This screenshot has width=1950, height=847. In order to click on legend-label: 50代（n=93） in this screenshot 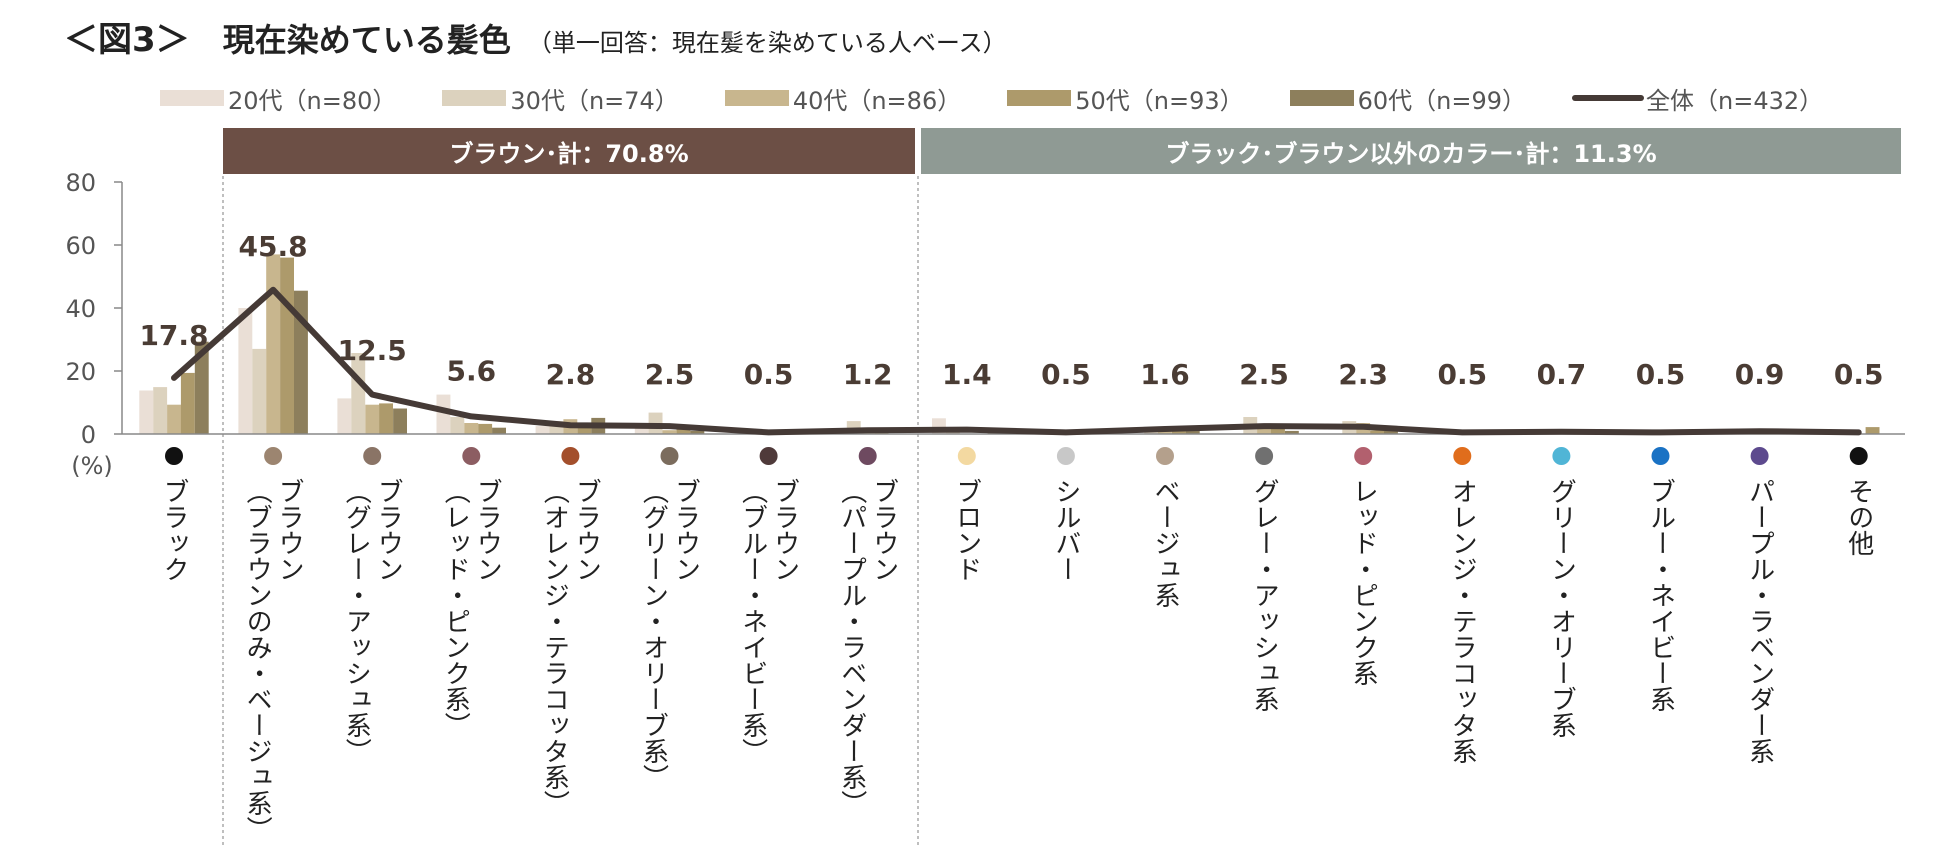, I will do `click(1159, 100)`.